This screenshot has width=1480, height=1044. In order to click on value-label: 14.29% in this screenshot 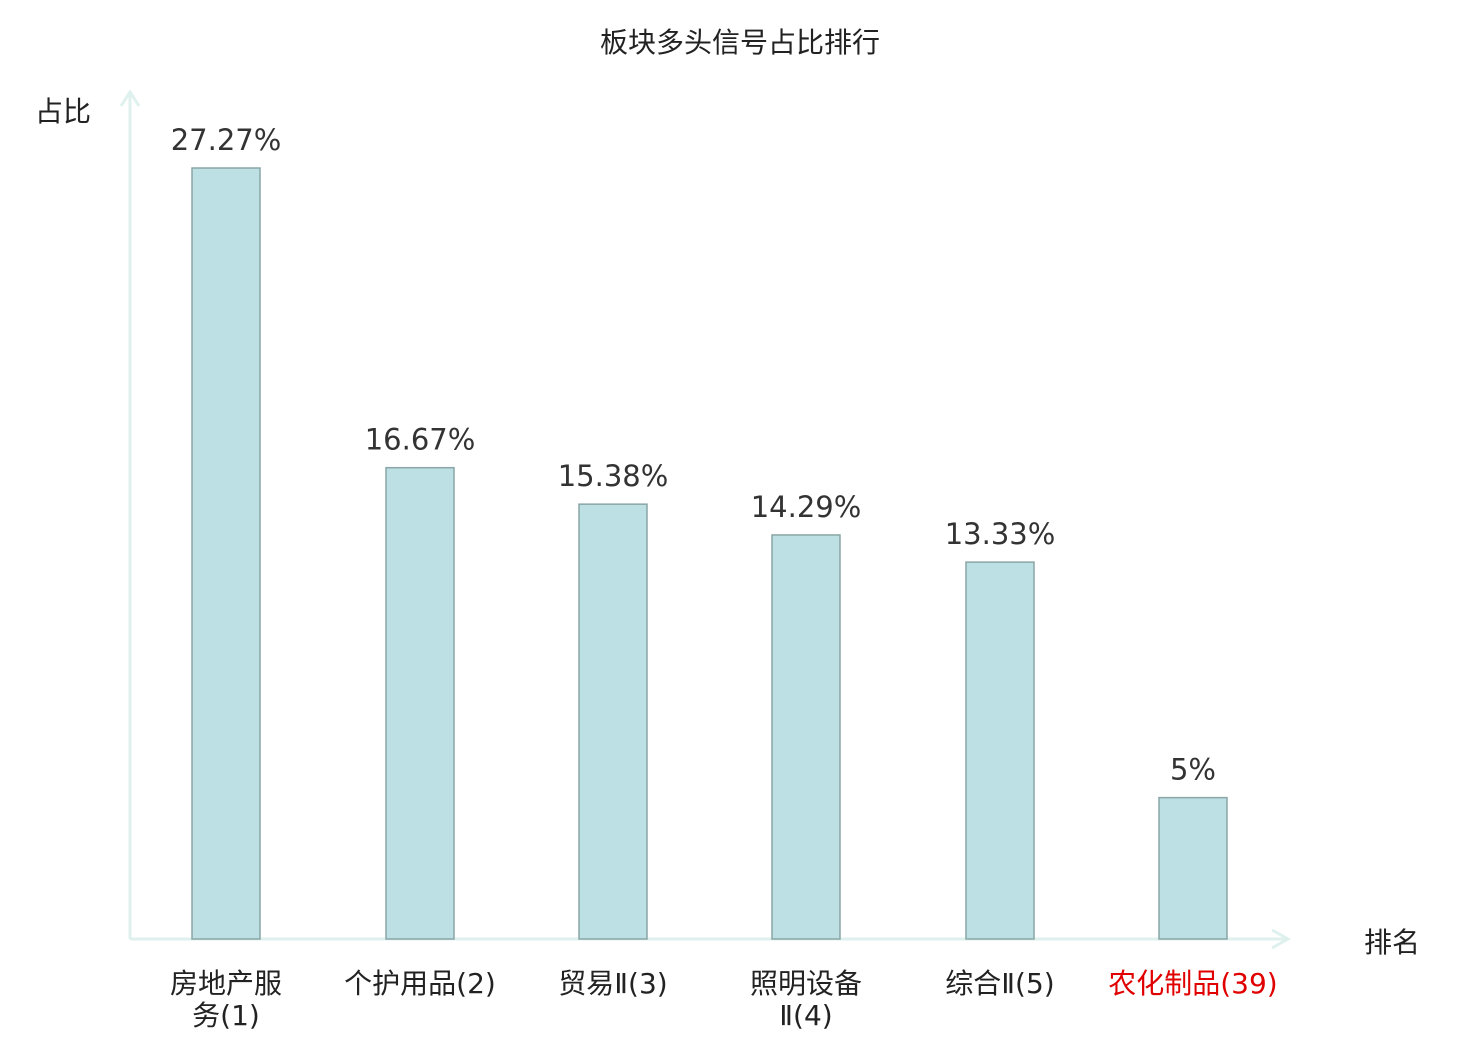, I will do `click(806, 507)`.